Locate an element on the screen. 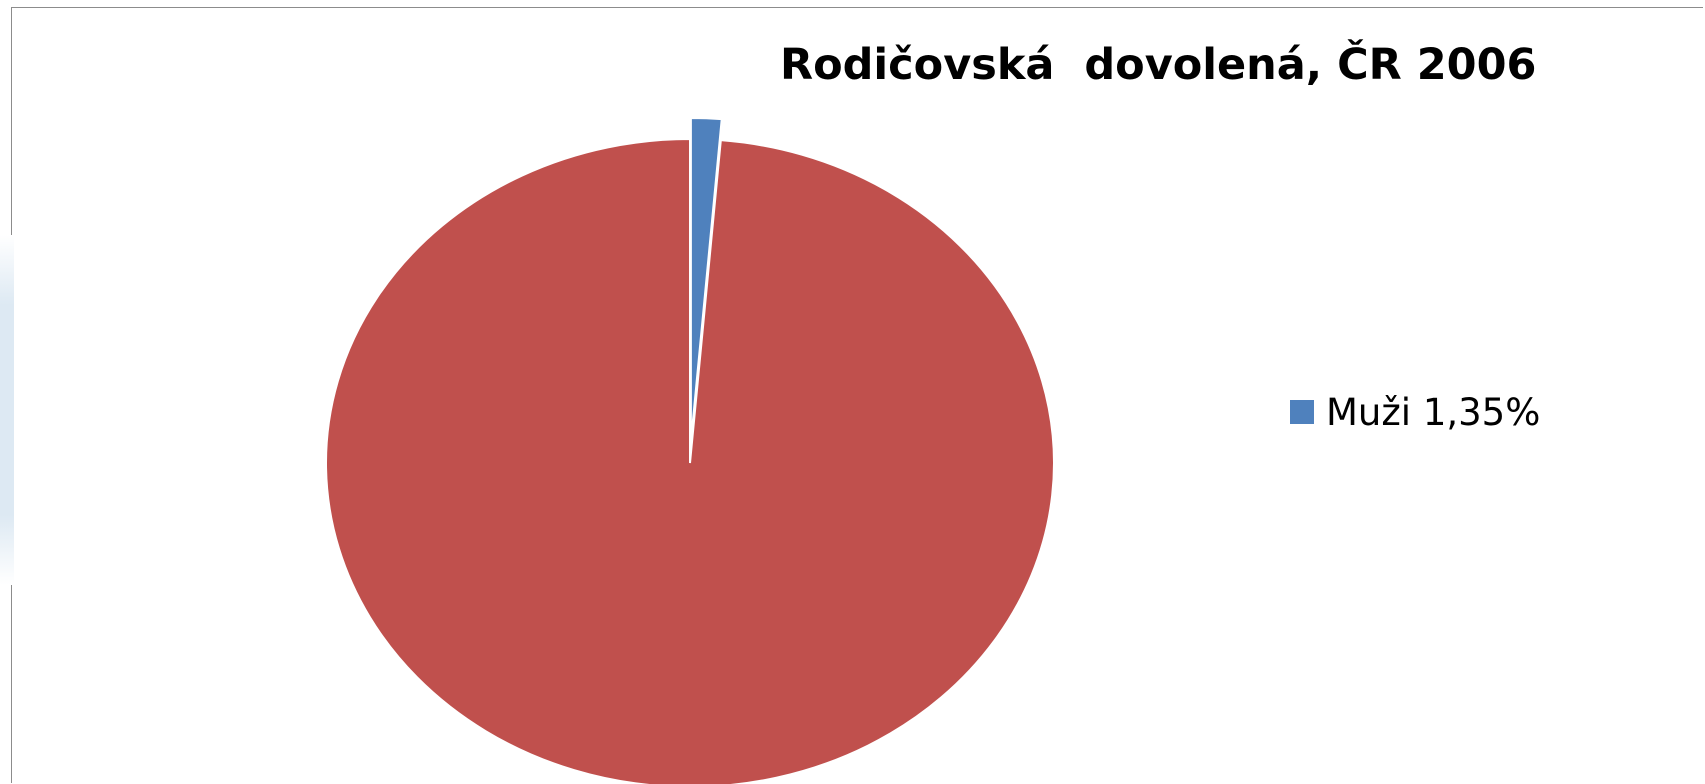  background-accent is located at coordinates (7, 410).